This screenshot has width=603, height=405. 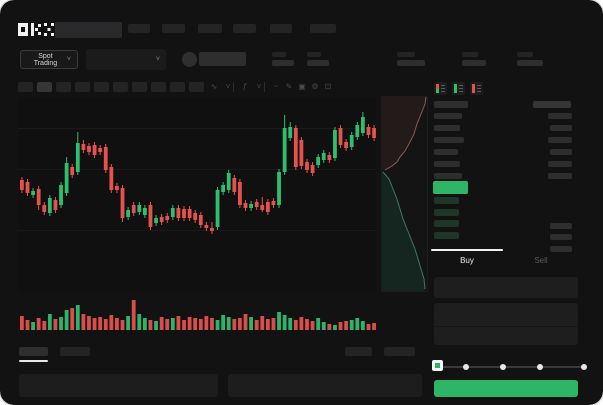 What do you see at coordinates (118, 385) in the screenshot?
I see `orders-table-placeholder` at bounding box center [118, 385].